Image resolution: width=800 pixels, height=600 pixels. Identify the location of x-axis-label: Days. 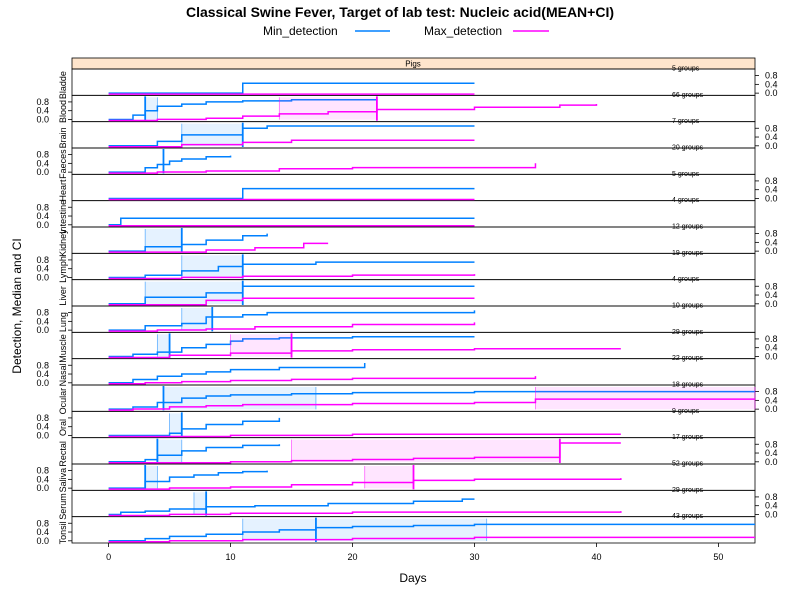
(412, 578).